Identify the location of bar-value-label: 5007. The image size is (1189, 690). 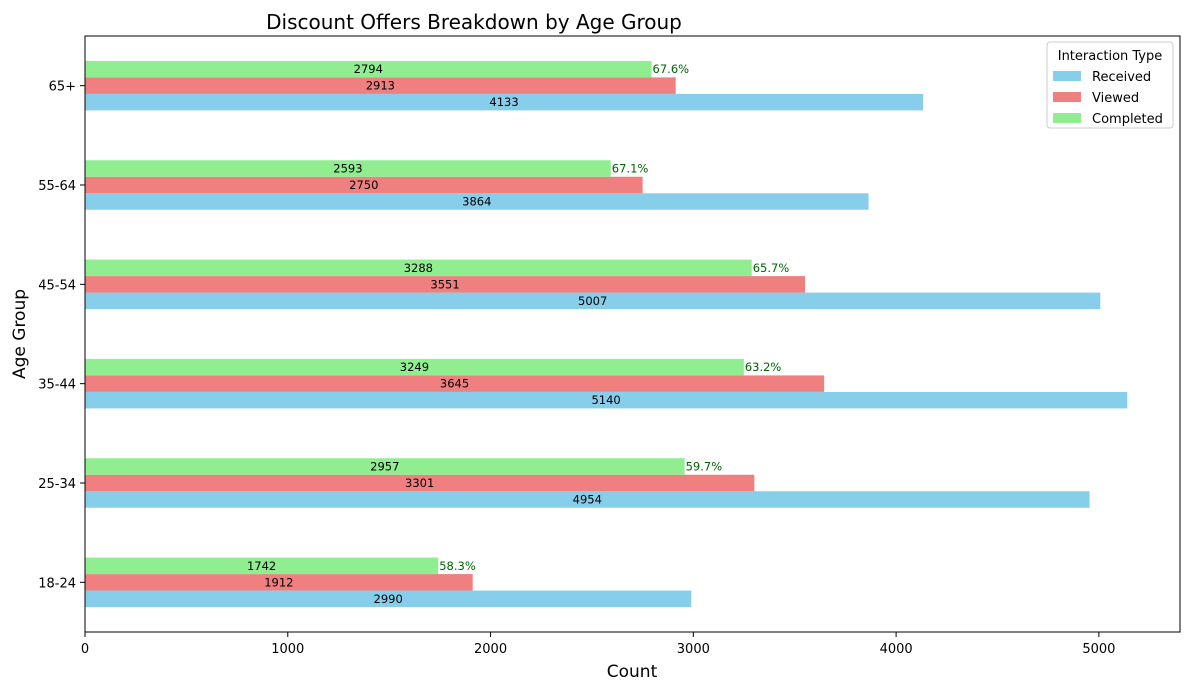
(592, 301).